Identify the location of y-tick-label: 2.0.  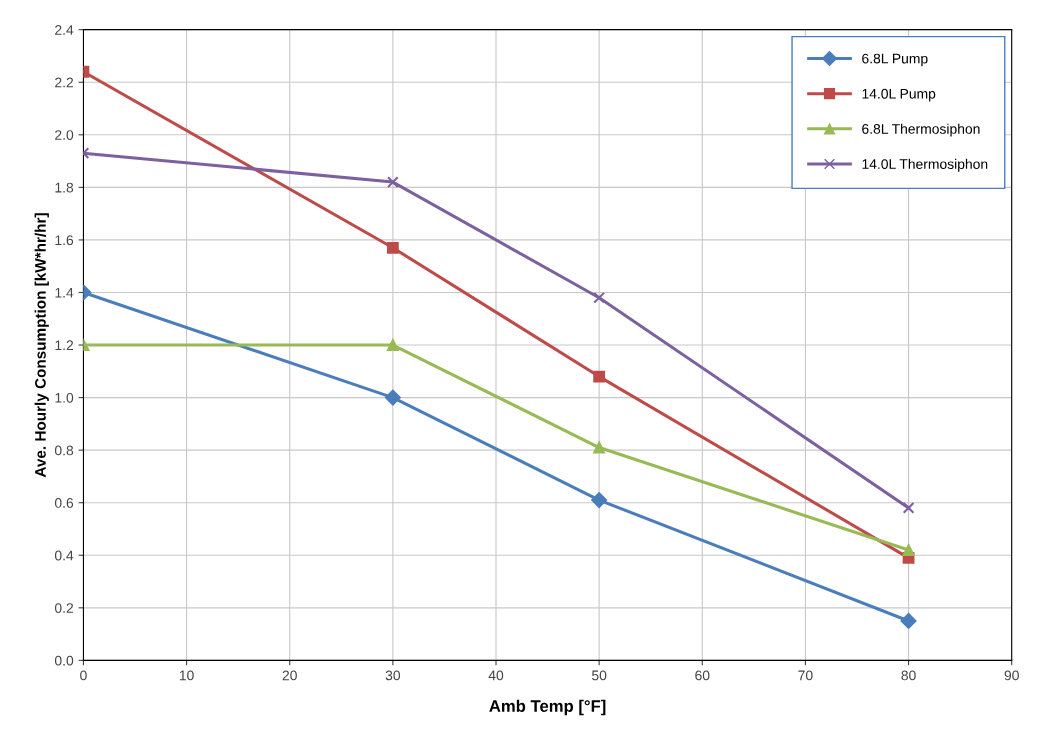
(64, 135).